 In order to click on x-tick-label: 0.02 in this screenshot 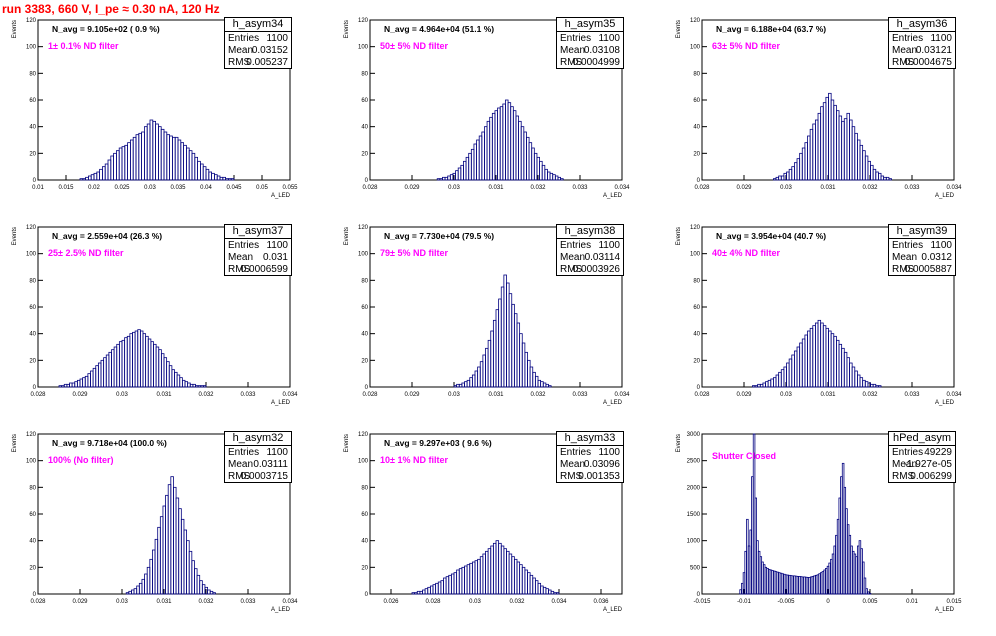, I will do `click(94, 188)`.